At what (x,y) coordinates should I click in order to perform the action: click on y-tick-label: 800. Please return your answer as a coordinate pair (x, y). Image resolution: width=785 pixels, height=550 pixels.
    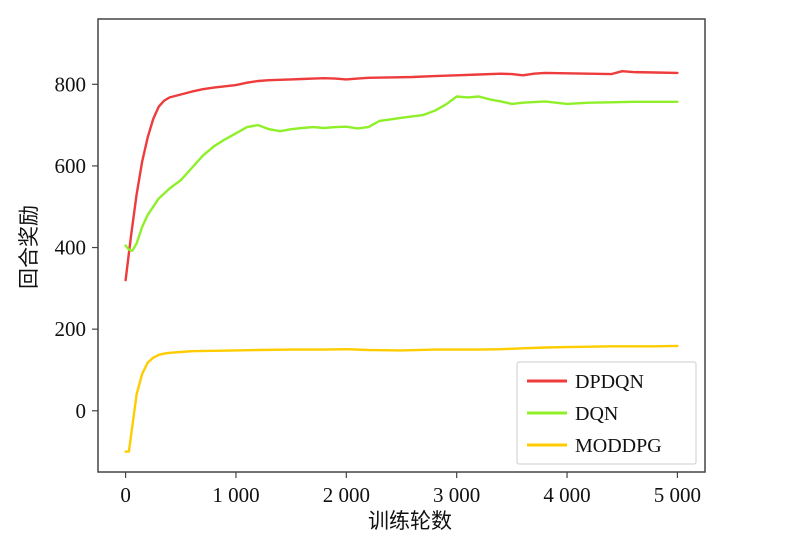
    Looking at the image, I should click on (71, 84).